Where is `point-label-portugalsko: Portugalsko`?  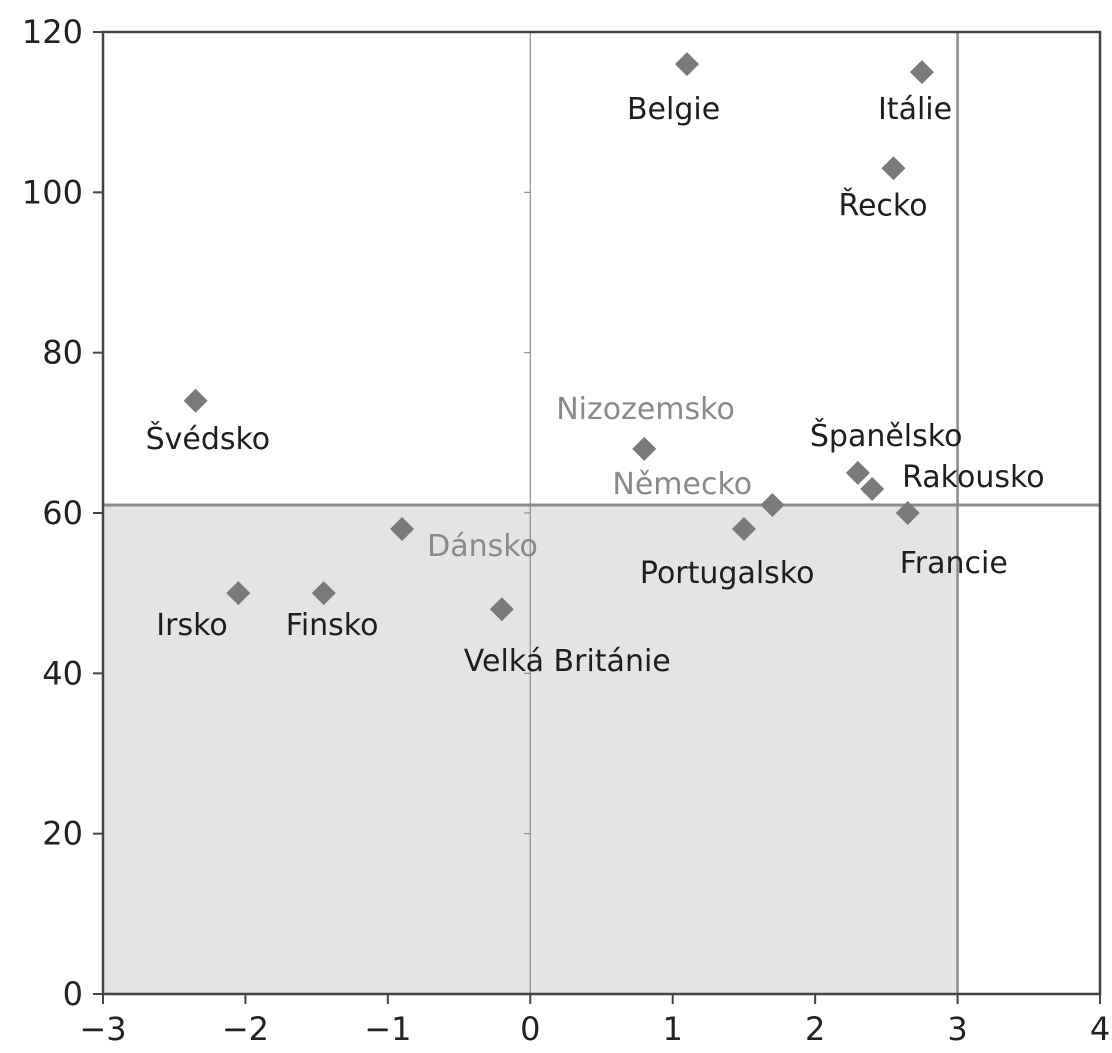
point-label-portugalsko: Portugalsko is located at coordinates (727, 573).